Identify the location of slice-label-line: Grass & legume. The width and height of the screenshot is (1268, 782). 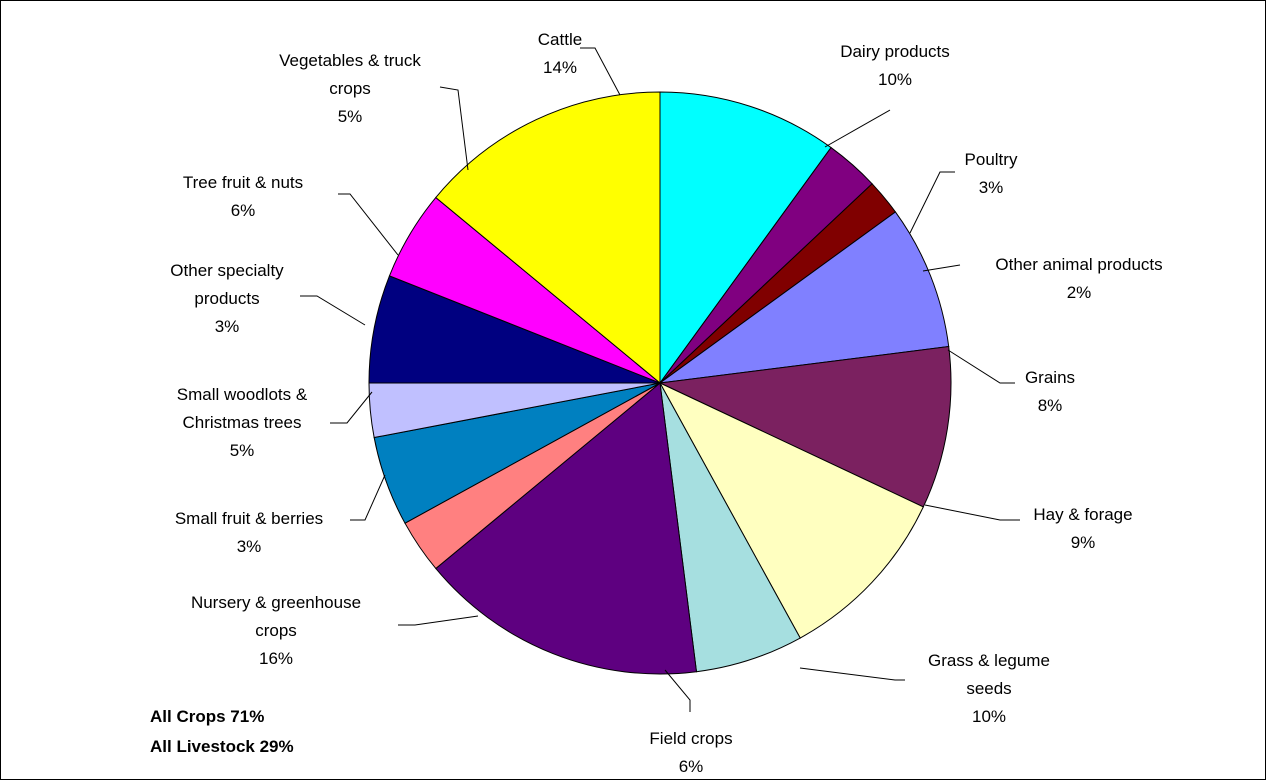
(989, 660).